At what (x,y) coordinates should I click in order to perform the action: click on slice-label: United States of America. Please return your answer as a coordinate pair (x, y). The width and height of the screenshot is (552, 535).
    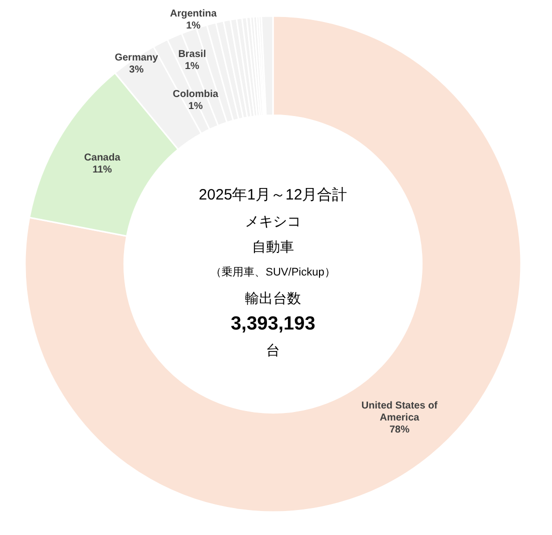
    Looking at the image, I should click on (399, 412).